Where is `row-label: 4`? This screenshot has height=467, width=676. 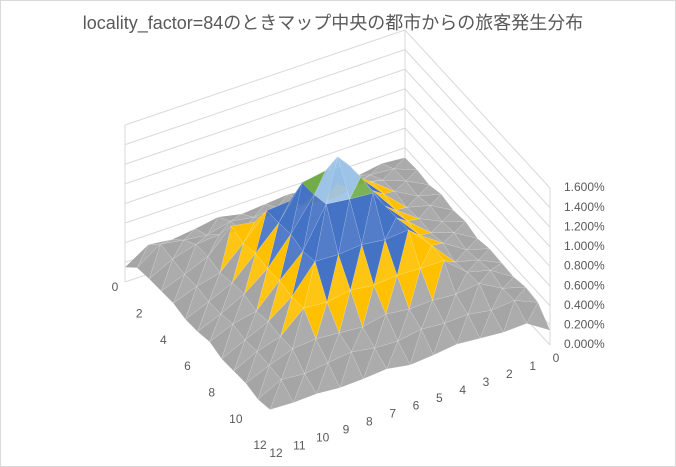
row-label: 4 is located at coordinates (163, 340).